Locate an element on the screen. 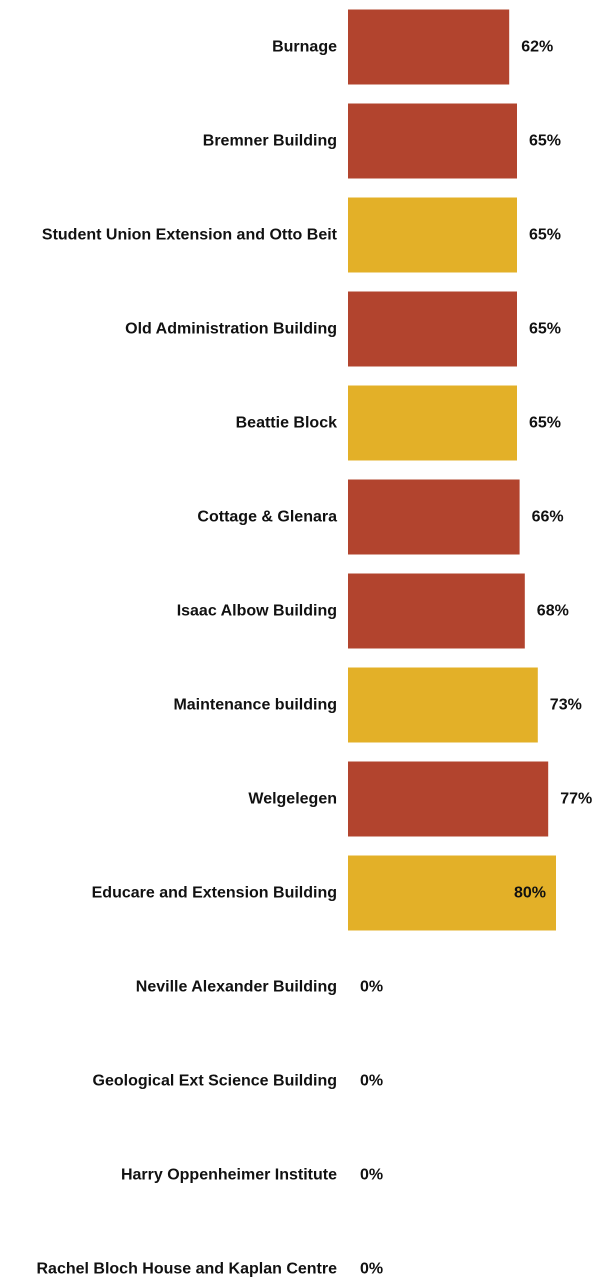  category-label: Rachel Bloch House and Kaplan Centre is located at coordinates (186, 1269).